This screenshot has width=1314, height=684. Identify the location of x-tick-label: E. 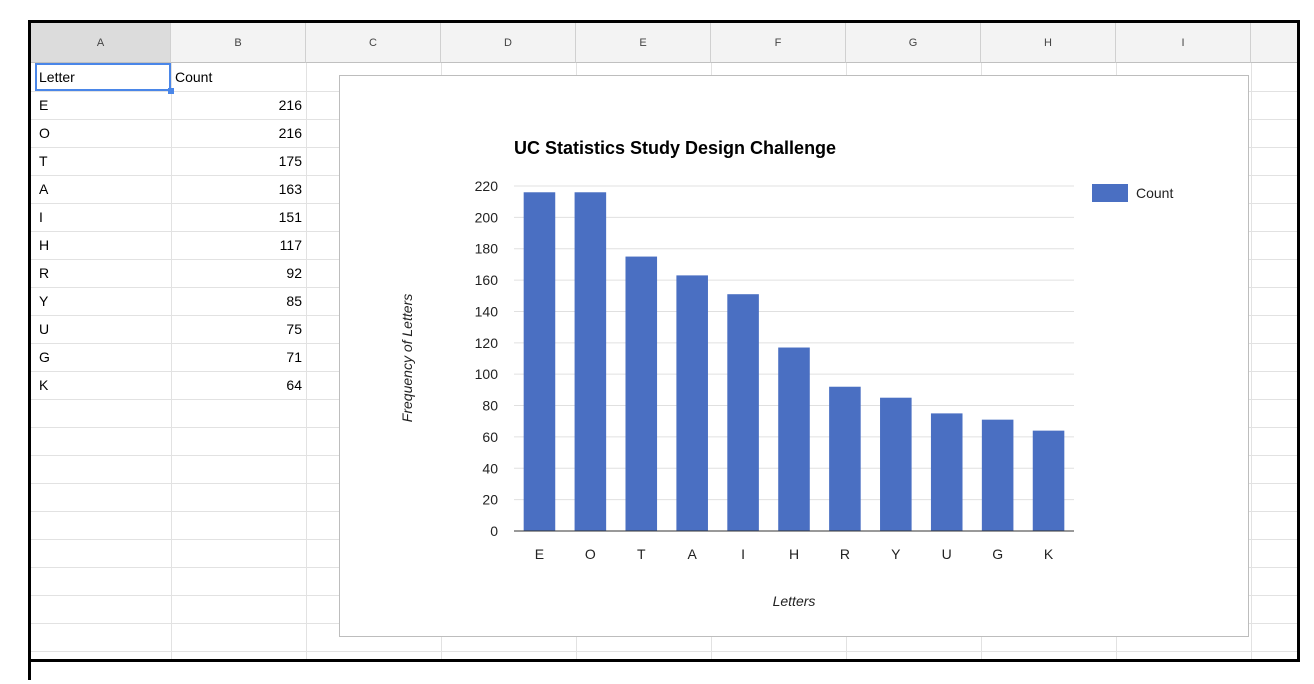
(539, 554).